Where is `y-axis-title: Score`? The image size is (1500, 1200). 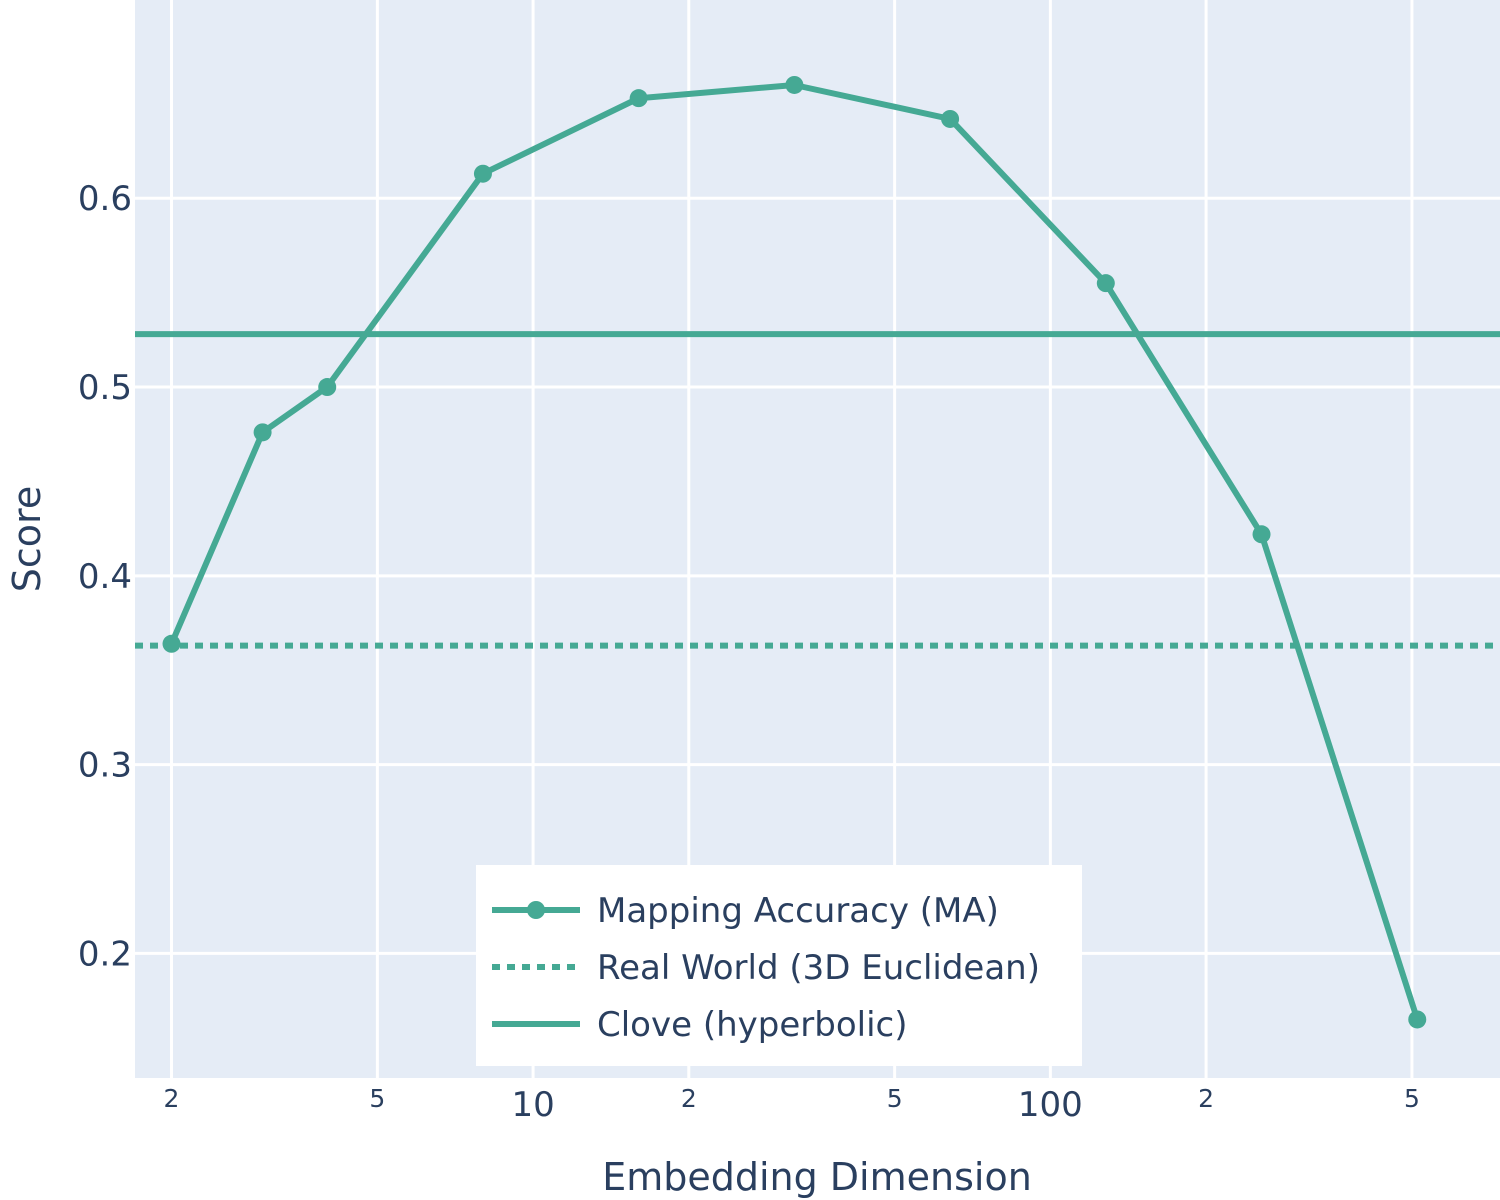
y-axis-title: Score is located at coordinates (27, 539).